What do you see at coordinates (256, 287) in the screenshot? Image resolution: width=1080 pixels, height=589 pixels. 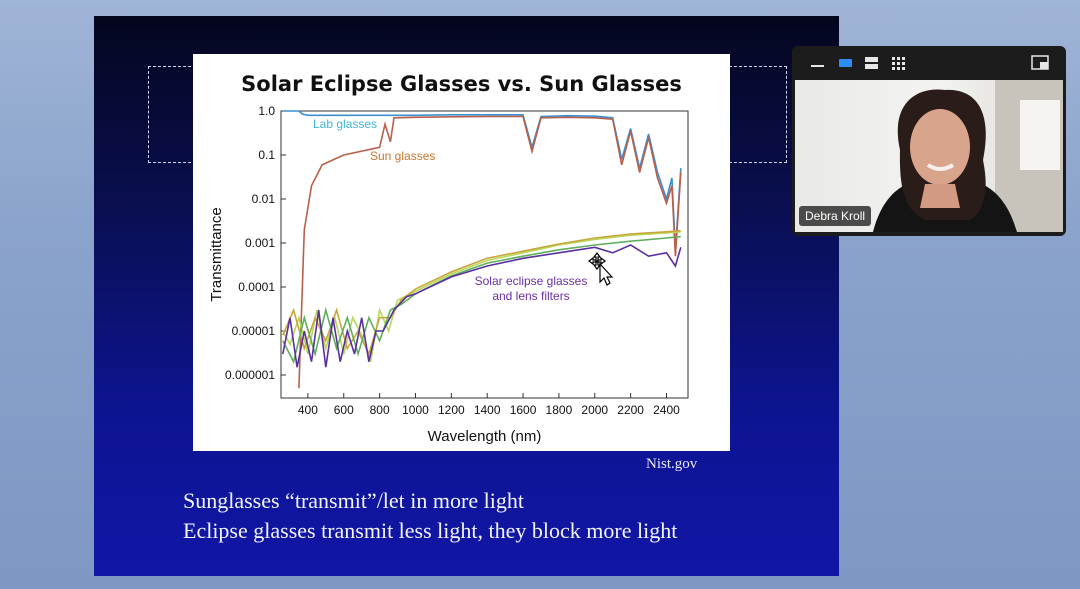 I see `y-tick-label: 0.0001` at bounding box center [256, 287].